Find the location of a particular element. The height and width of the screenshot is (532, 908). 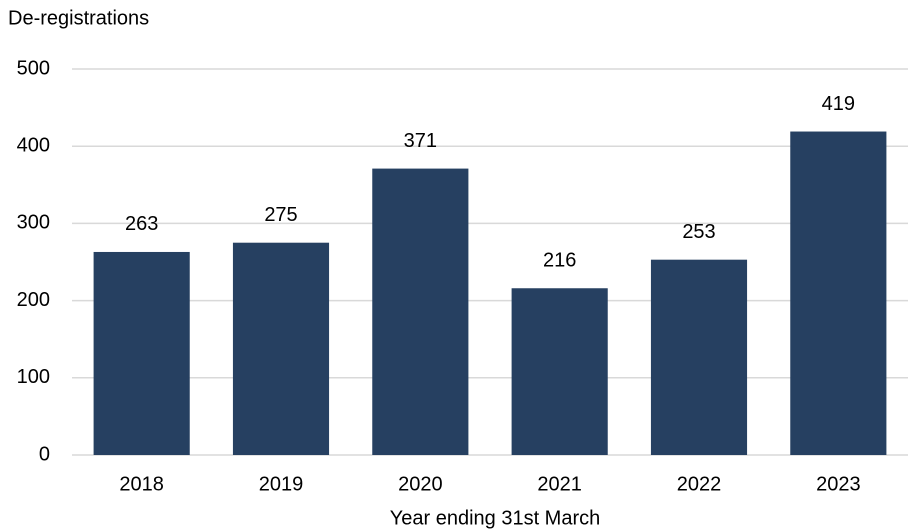

x-tick-label: 2021 is located at coordinates (559, 484).